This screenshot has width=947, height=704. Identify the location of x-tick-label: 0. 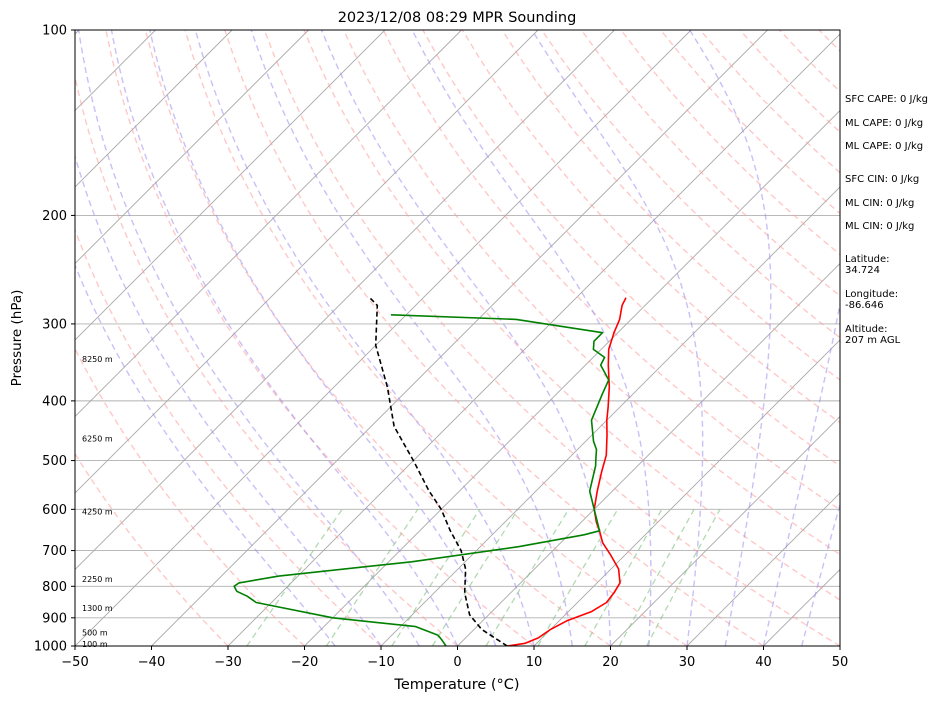
(457, 662).